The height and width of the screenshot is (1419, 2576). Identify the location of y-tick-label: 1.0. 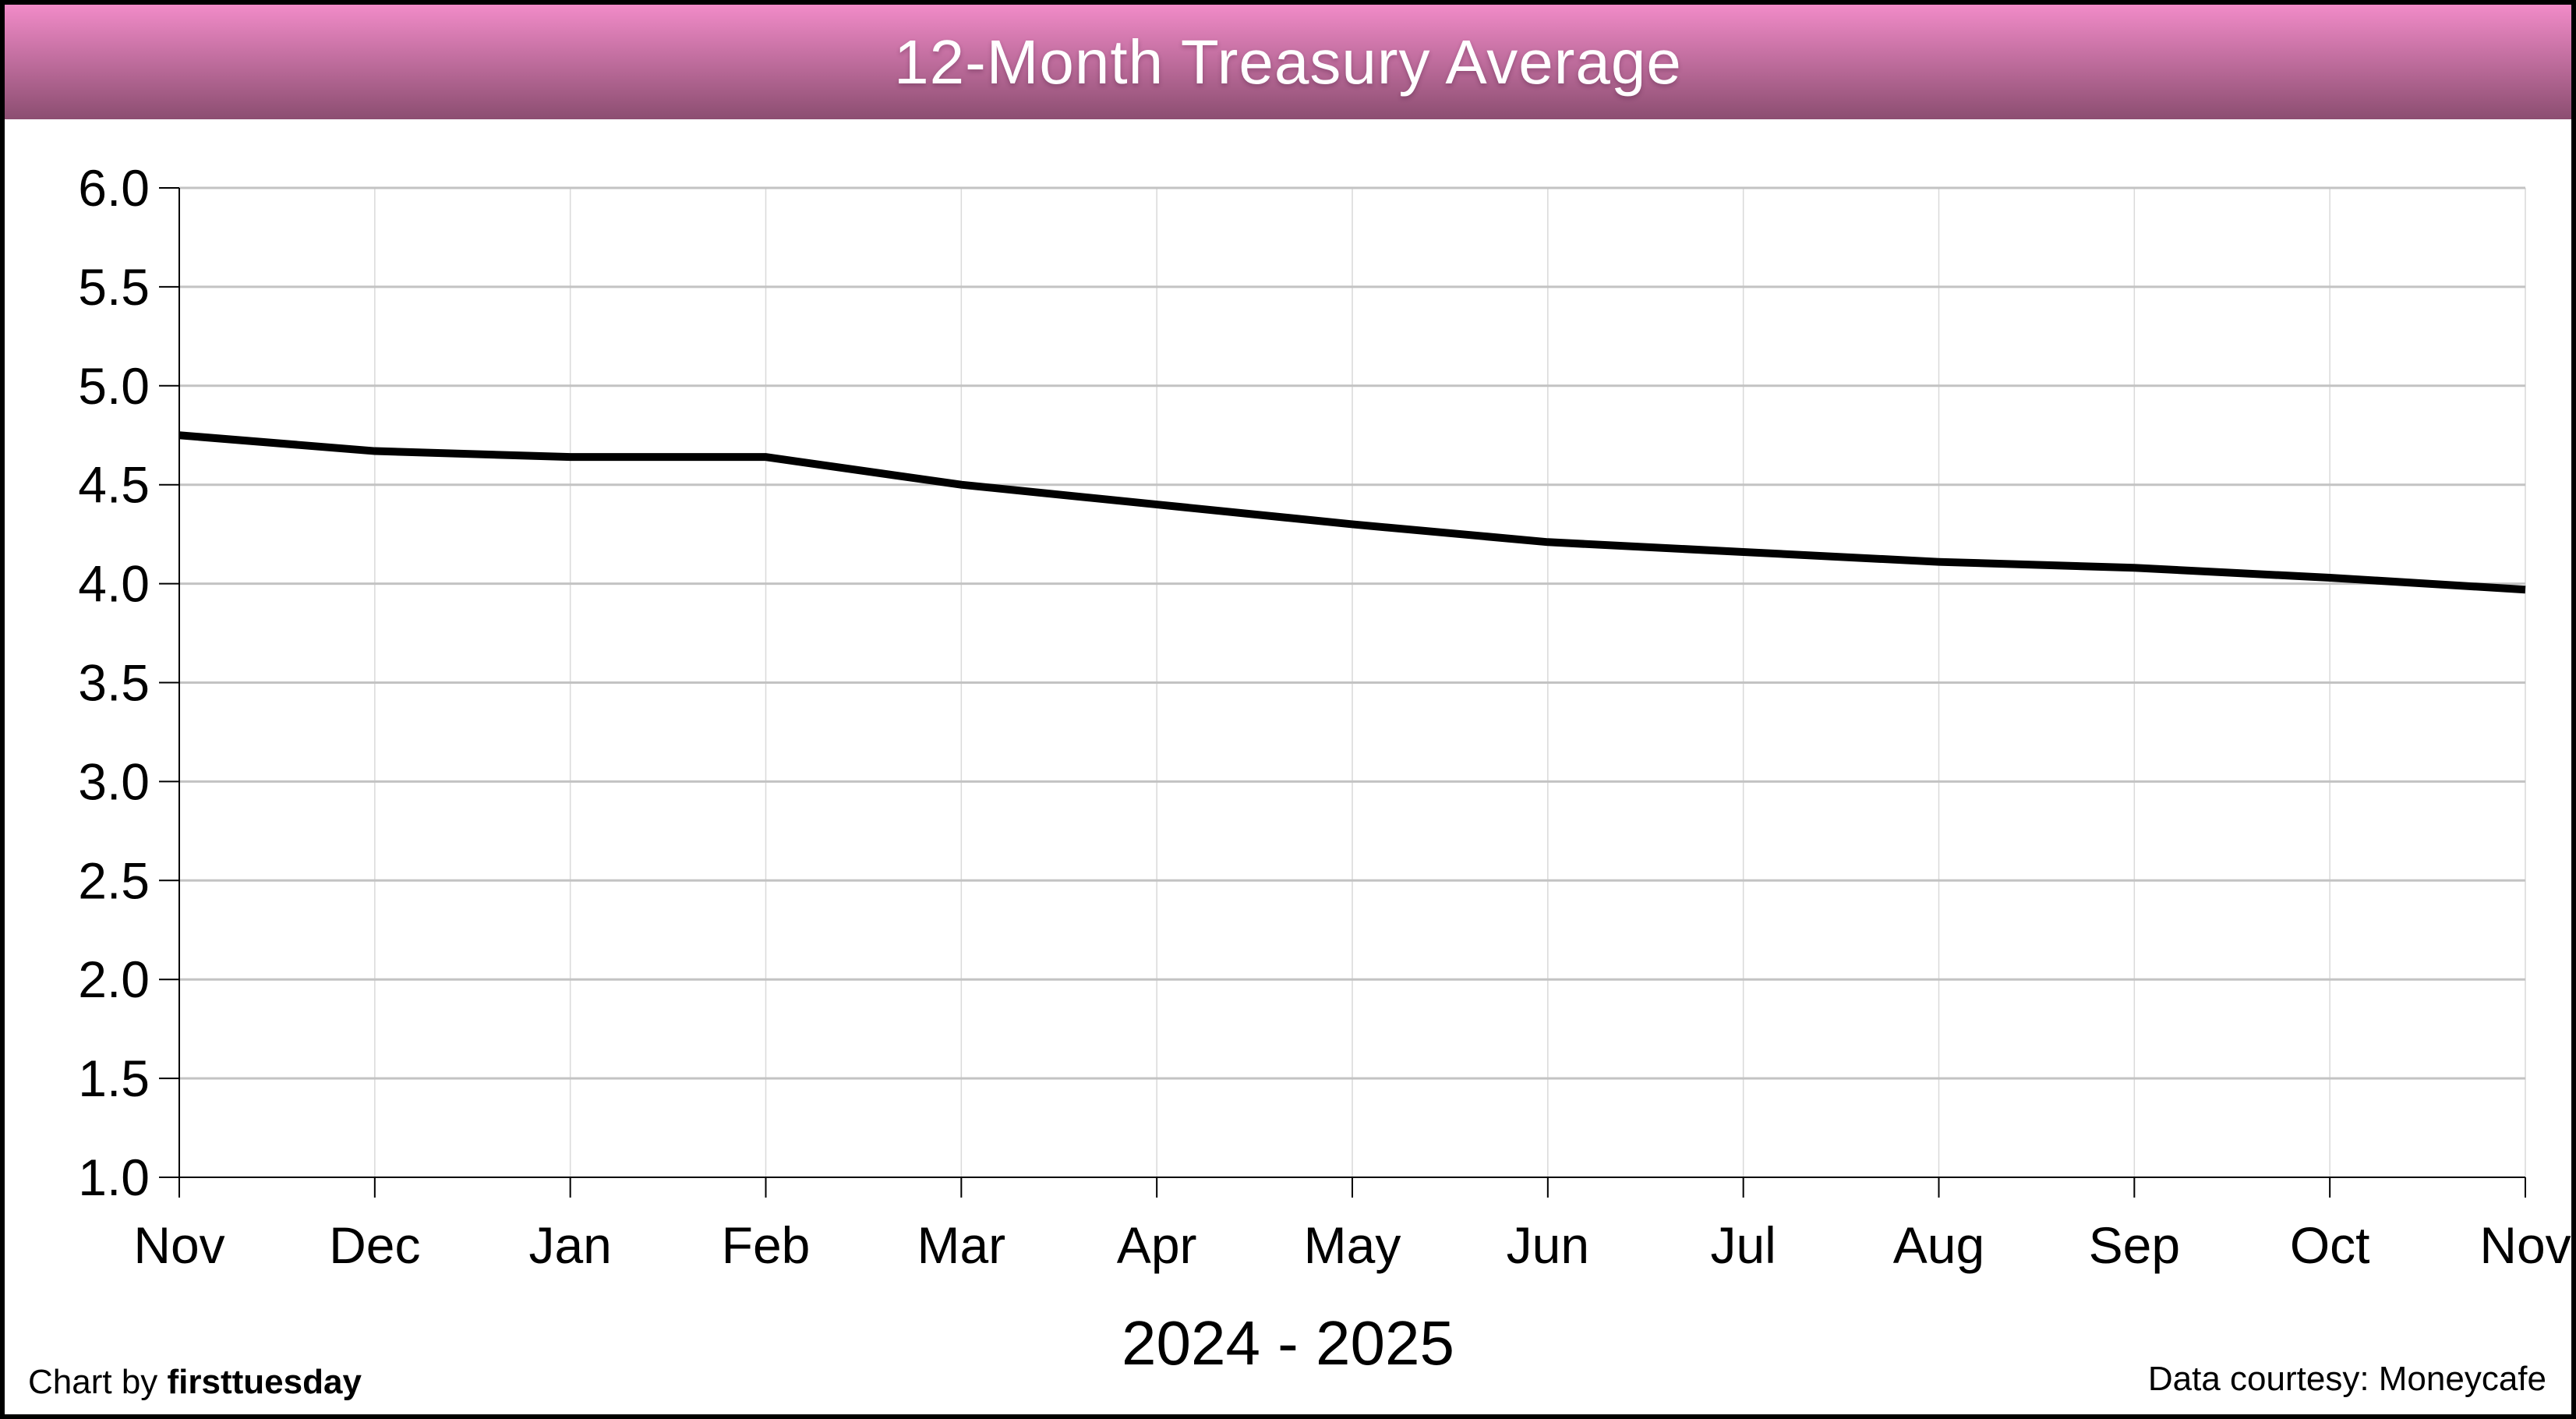
(114, 1177).